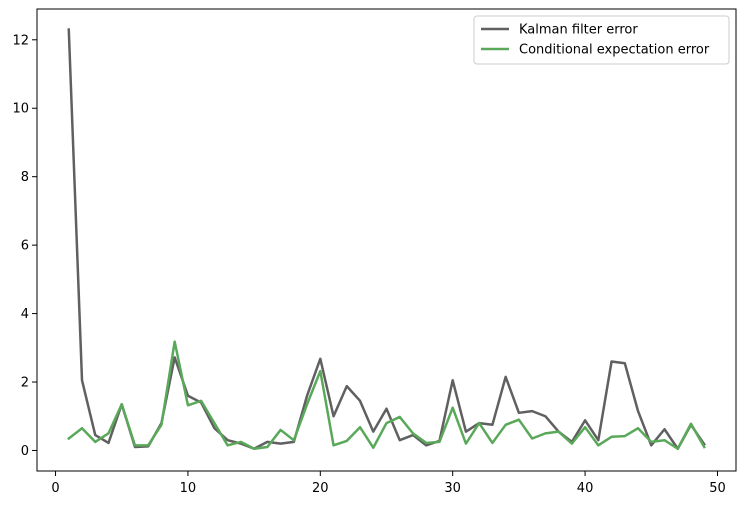  I want to click on legend-box, so click(601, 40).